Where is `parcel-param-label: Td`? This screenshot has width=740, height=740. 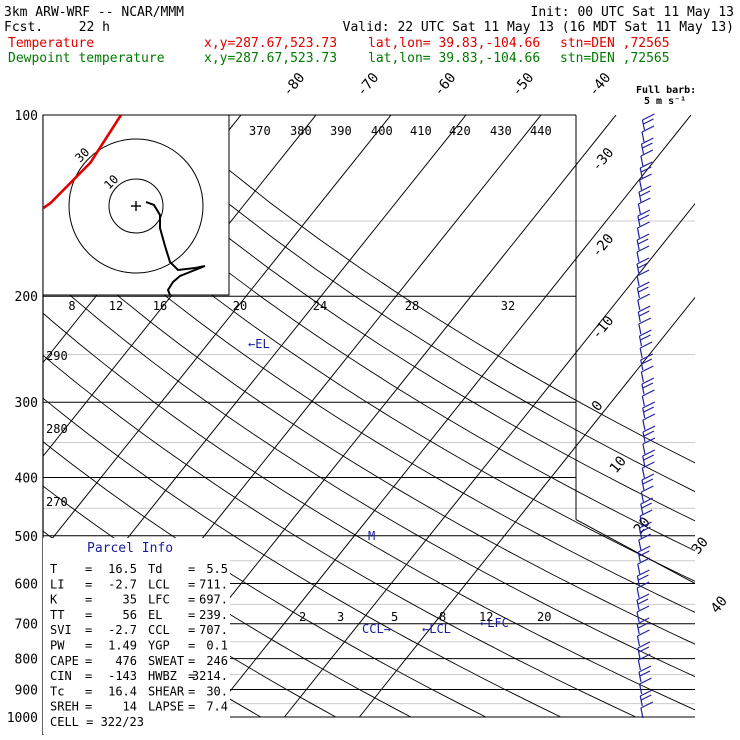 parcel-param-label: Td is located at coordinates (155, 569).